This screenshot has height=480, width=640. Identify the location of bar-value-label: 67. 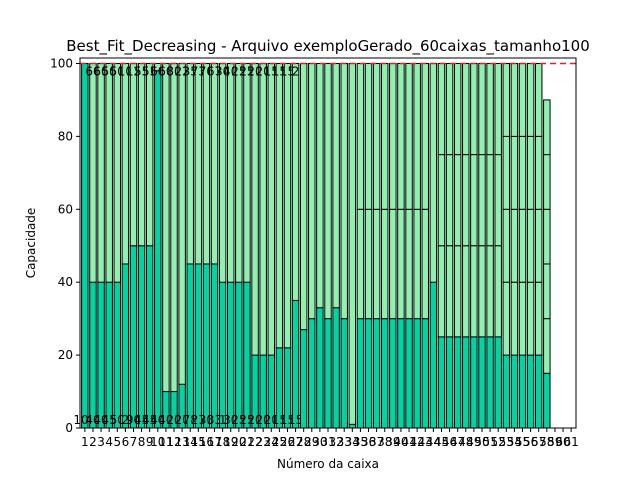
(214, 71).